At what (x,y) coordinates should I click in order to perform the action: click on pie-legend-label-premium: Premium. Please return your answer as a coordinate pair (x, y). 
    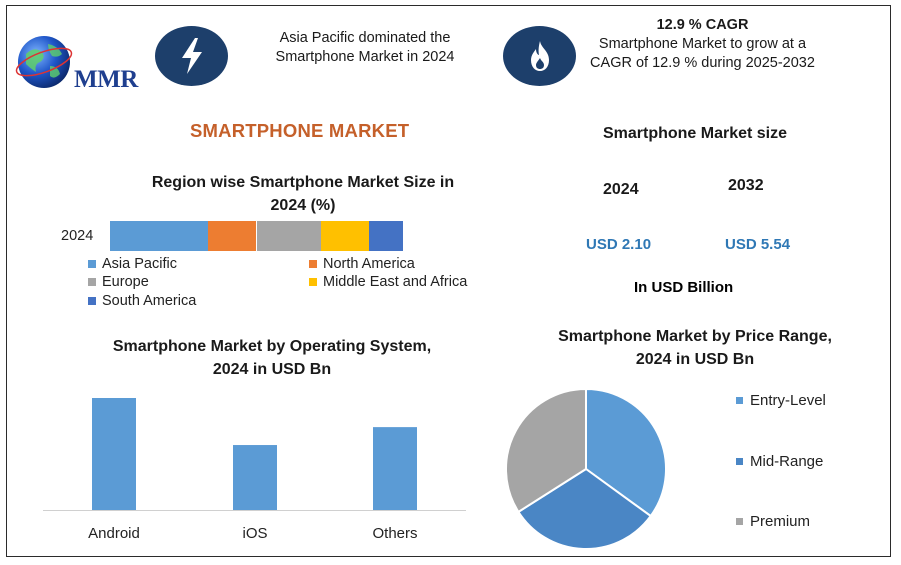
    Looking at the image, I should click on (780, 521).